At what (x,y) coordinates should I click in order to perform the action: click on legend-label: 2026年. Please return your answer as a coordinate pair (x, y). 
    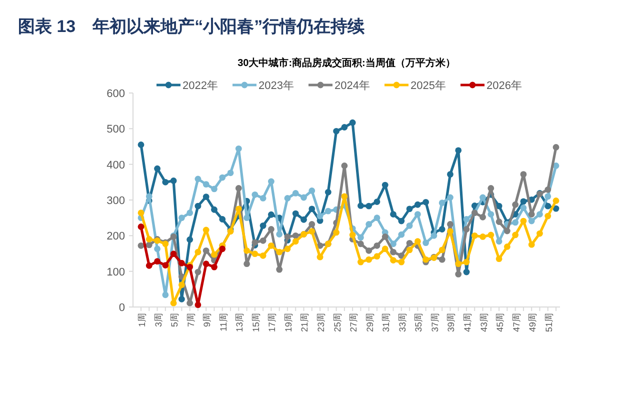
    Looking at the image, I should click on (504, 86).